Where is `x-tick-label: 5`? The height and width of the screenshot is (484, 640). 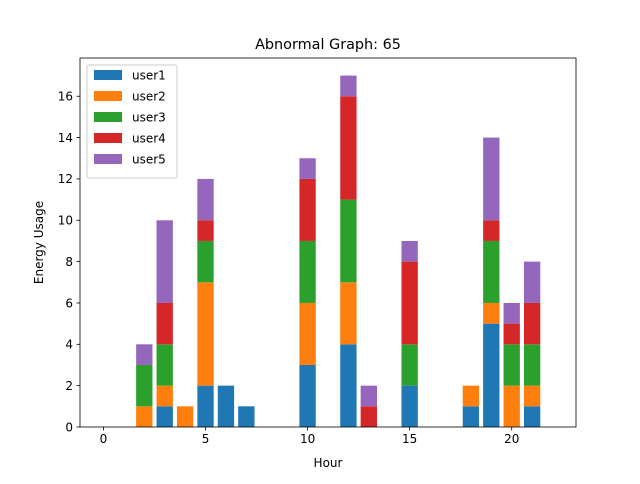
x-tick-label: 5 is located at coordinates (206, 439).